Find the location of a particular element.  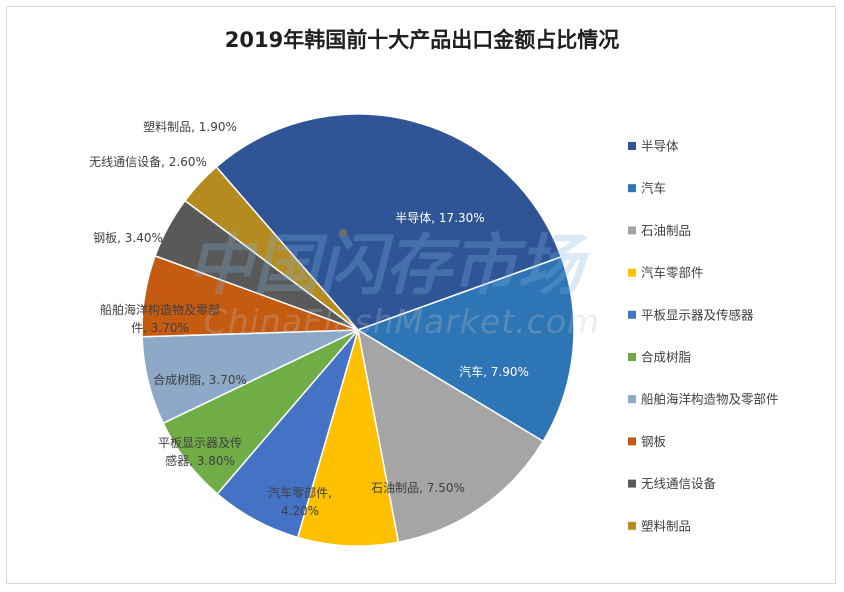

chart-title: 2019年韩国前十大产品出口金额占比情况 is located at coordinates (422, 40).